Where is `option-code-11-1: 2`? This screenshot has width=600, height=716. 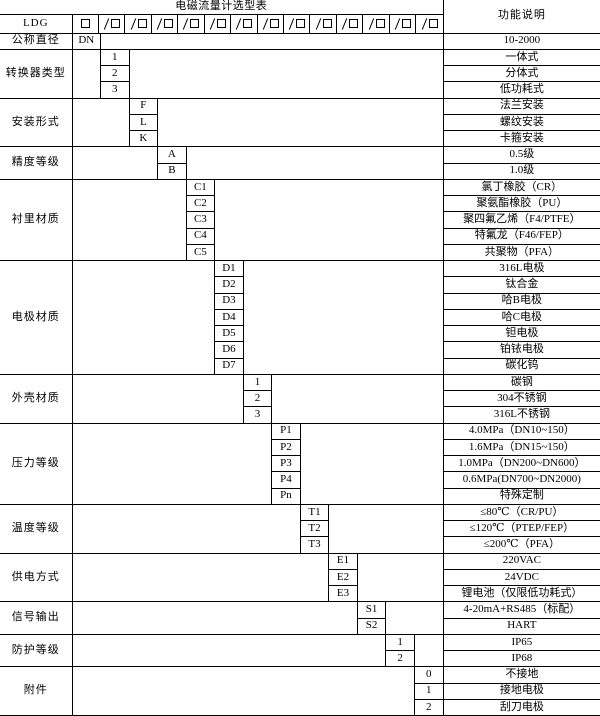
option-code-11-1: 2 is located at coordinates (400, 658).